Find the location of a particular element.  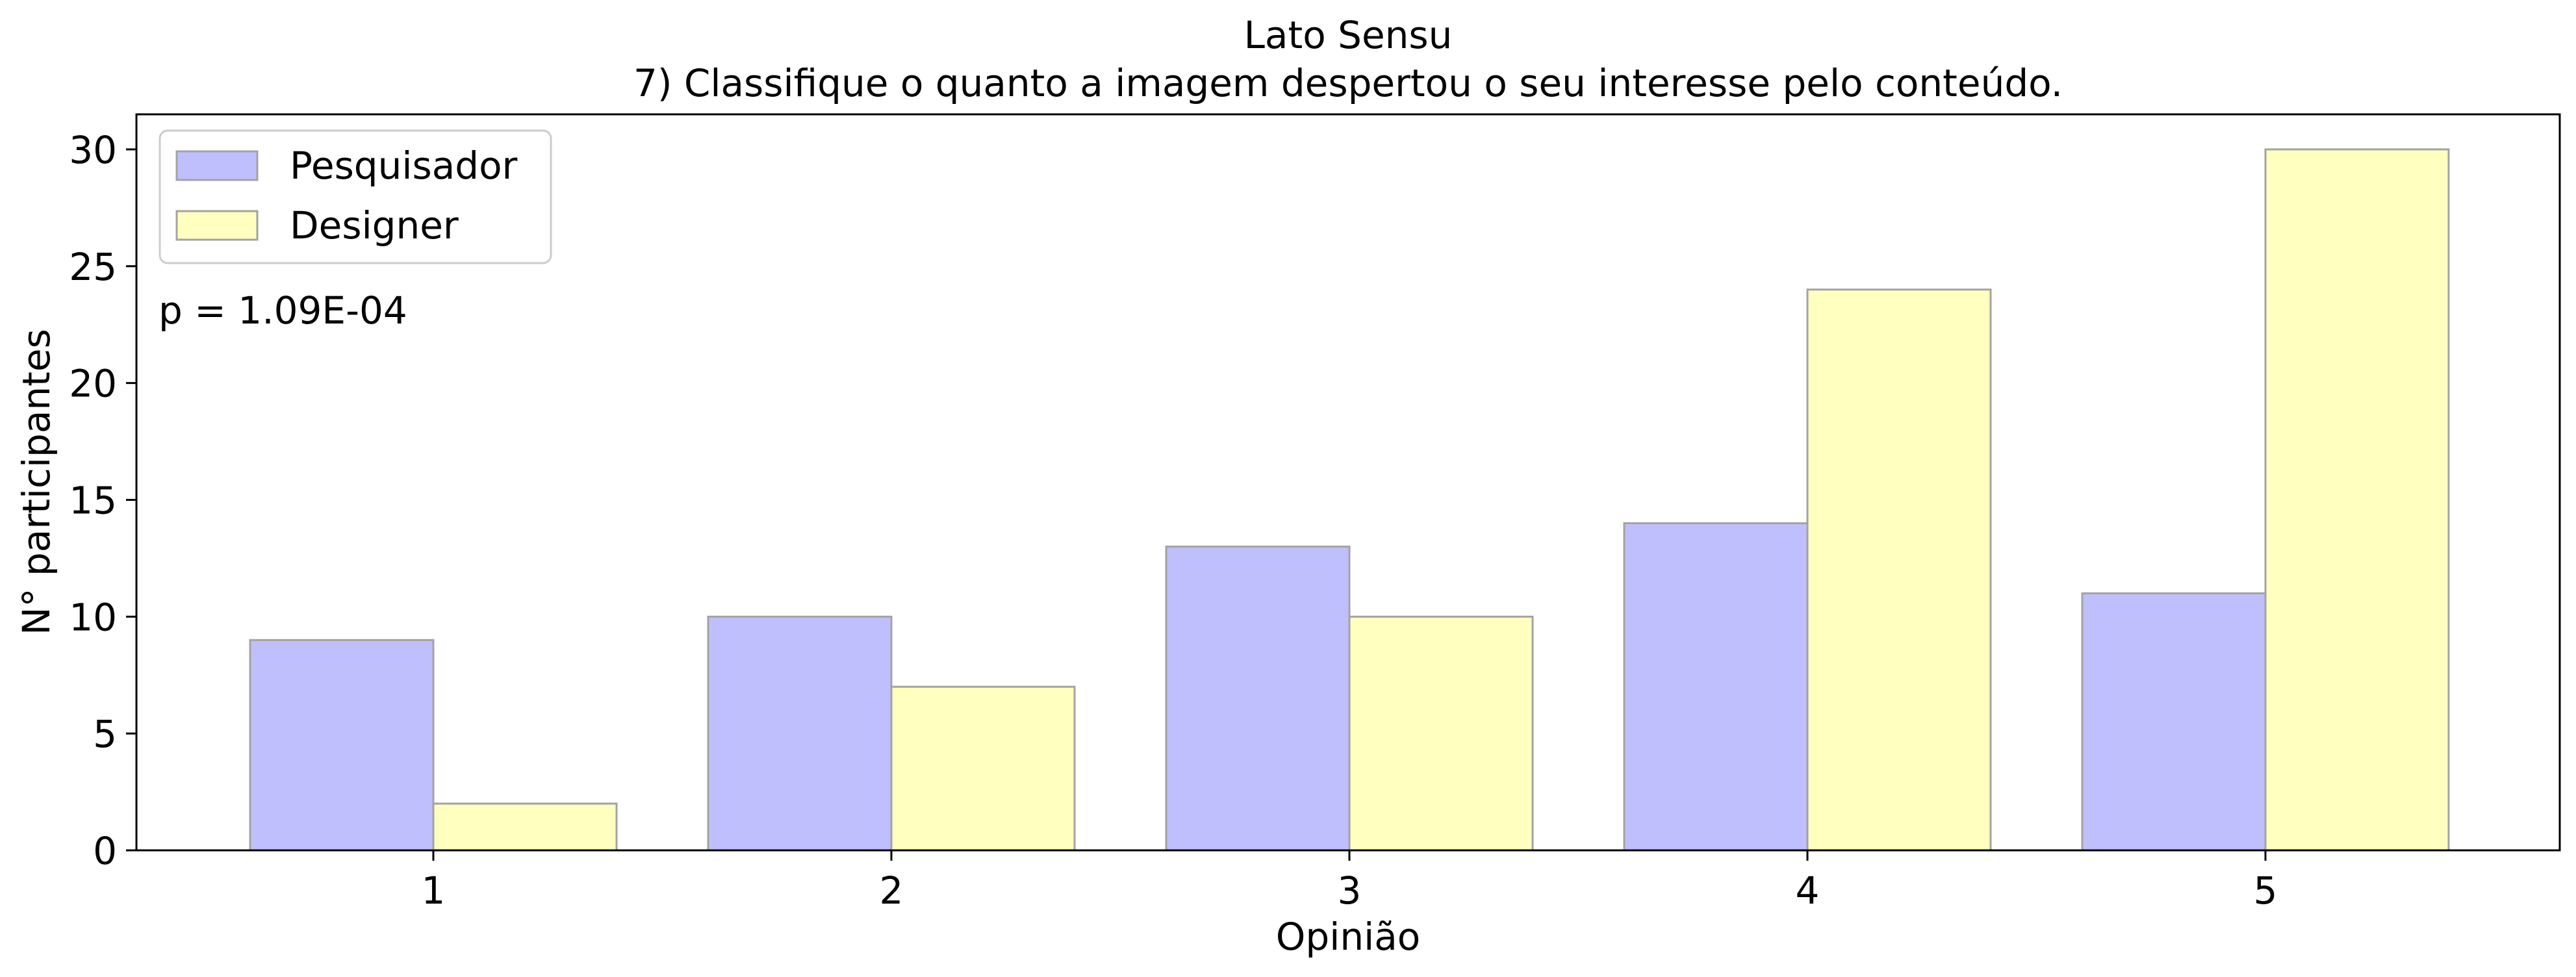

legend-swatch-designer is located at coordinates (217, 225).